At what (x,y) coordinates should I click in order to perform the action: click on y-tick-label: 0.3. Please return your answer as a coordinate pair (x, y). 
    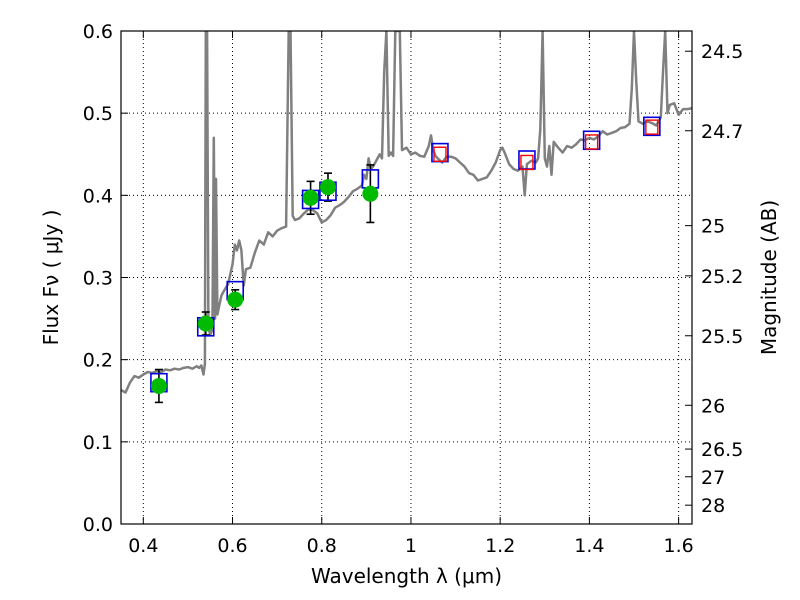
    Looking at the image, I should click on (98, 279).